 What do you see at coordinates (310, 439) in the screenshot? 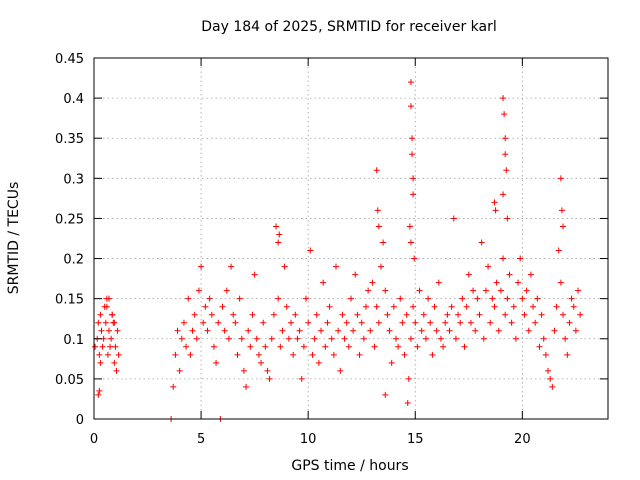
I see `x-tick-labels: 0 5 10 15 20` at bounding box center [310, 439].